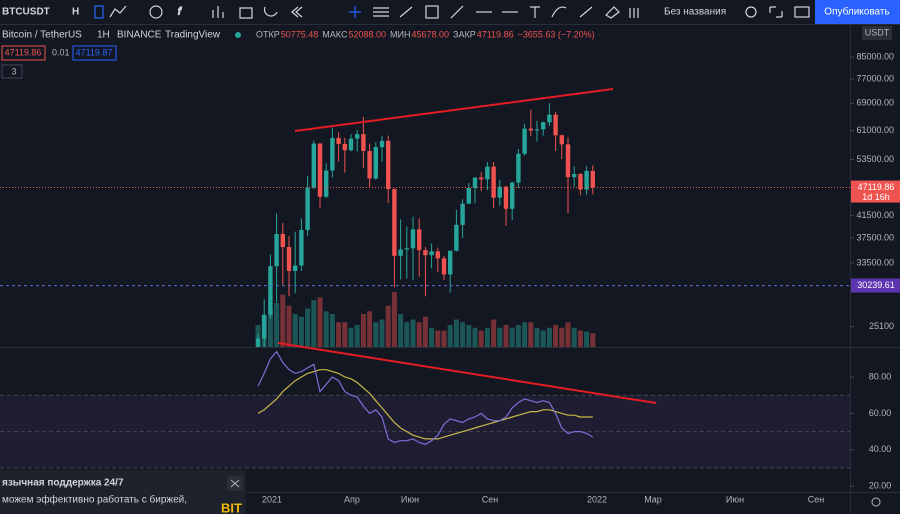 The width and height of the screenshot is (900, 514). What do you see at coordinates (103, 35) in the screenshot?
I see `legend-interval: 1H` at bounding box center [103, 35].